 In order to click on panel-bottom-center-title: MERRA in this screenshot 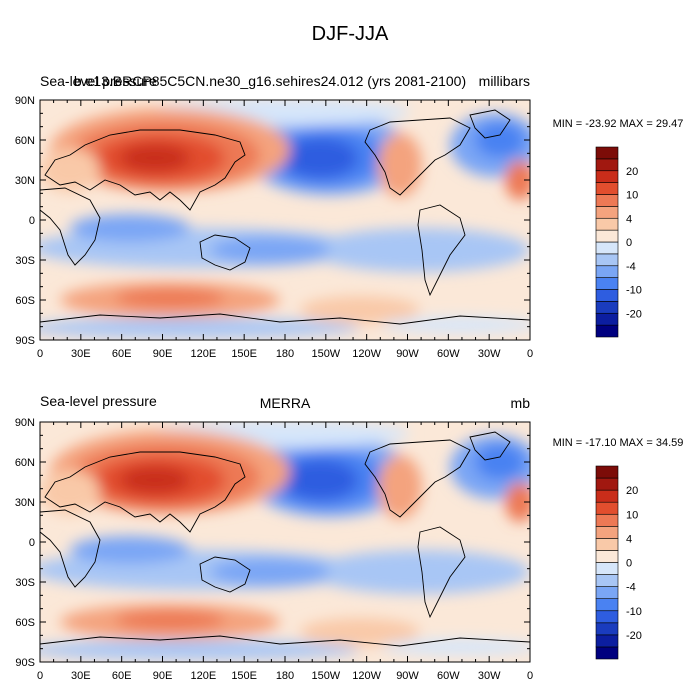, I will do `click(285, 403)`.